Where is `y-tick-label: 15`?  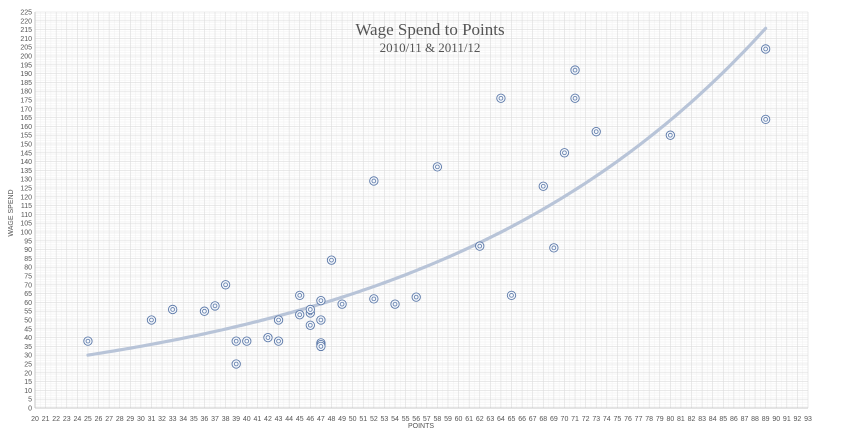
y-tick-label: 15 is located at coordinates (28, 382).